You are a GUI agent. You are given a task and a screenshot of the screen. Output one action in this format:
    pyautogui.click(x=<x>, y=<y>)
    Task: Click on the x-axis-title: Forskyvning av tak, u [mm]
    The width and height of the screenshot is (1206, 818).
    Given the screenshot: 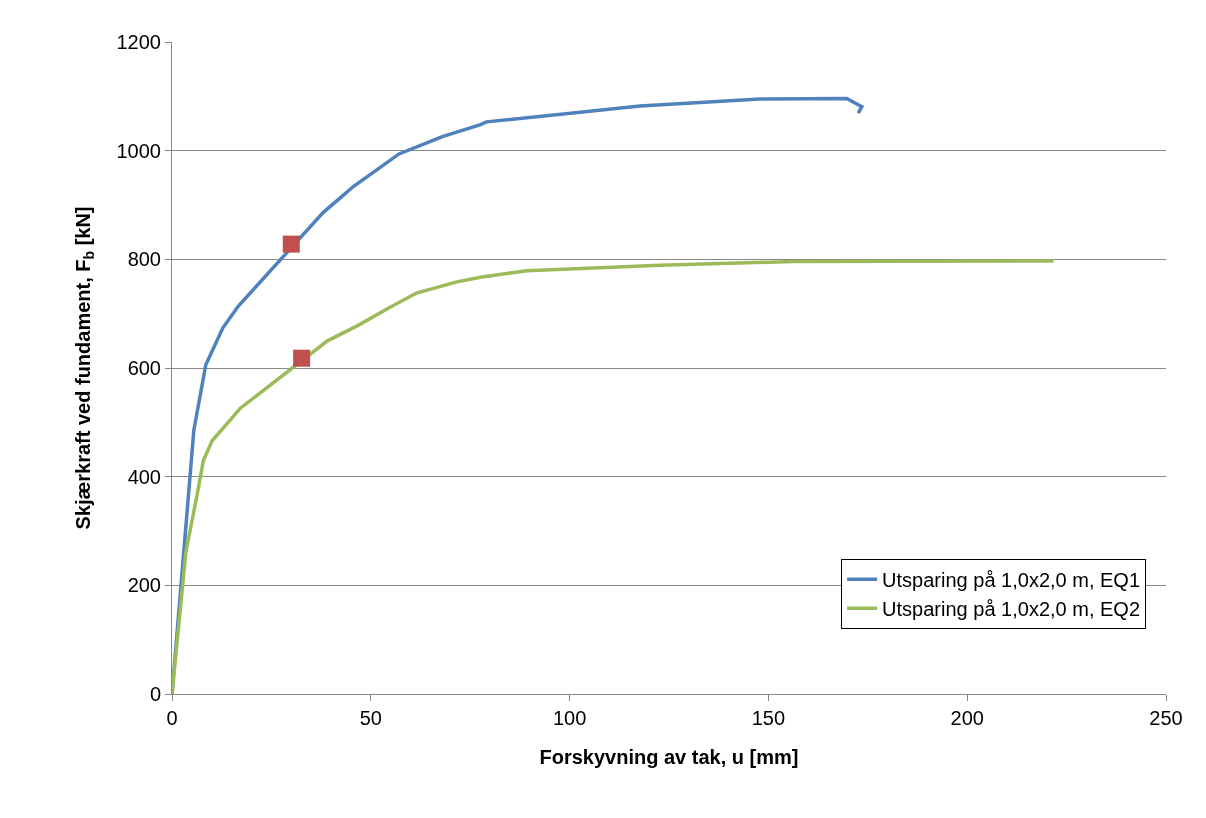 What is the action you would take?
    pyautogui.click(x=669, y=757)
    